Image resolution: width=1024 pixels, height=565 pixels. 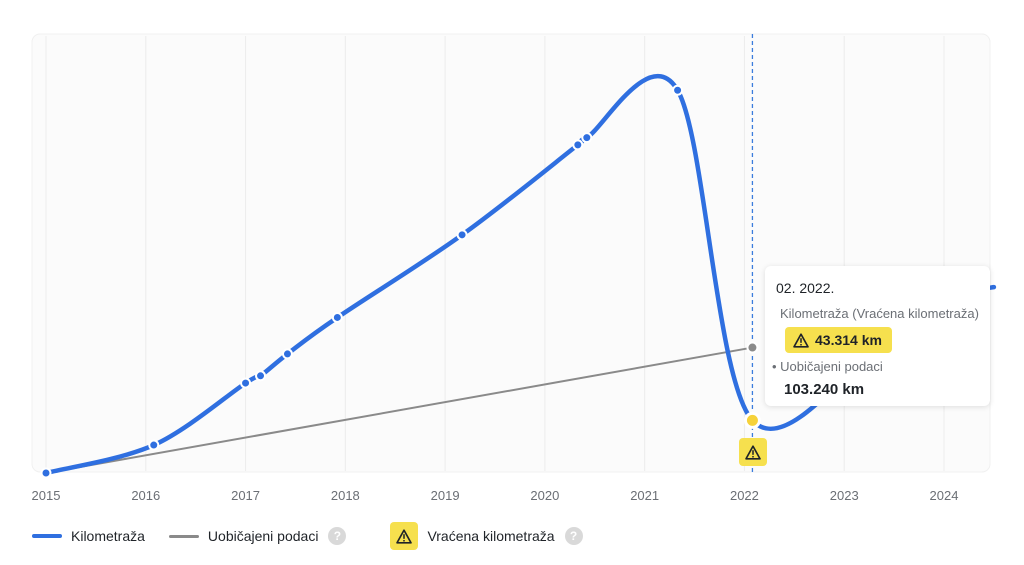 I want to click on x-tick-label: 2020, so click(x=544, y=495).